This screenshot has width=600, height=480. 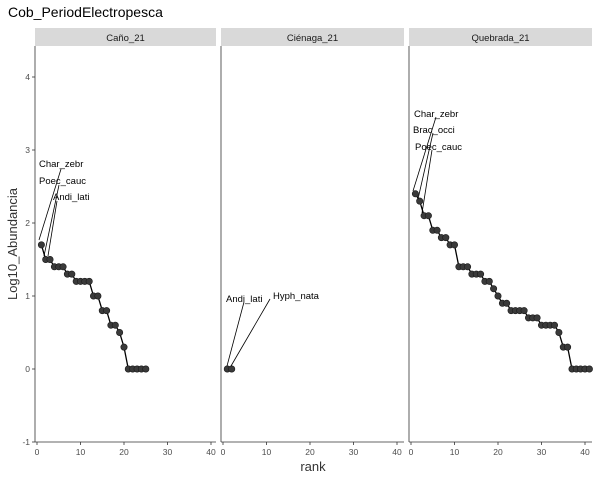 I want to click on y-tick-label: 4, so click(x=27, y=77).